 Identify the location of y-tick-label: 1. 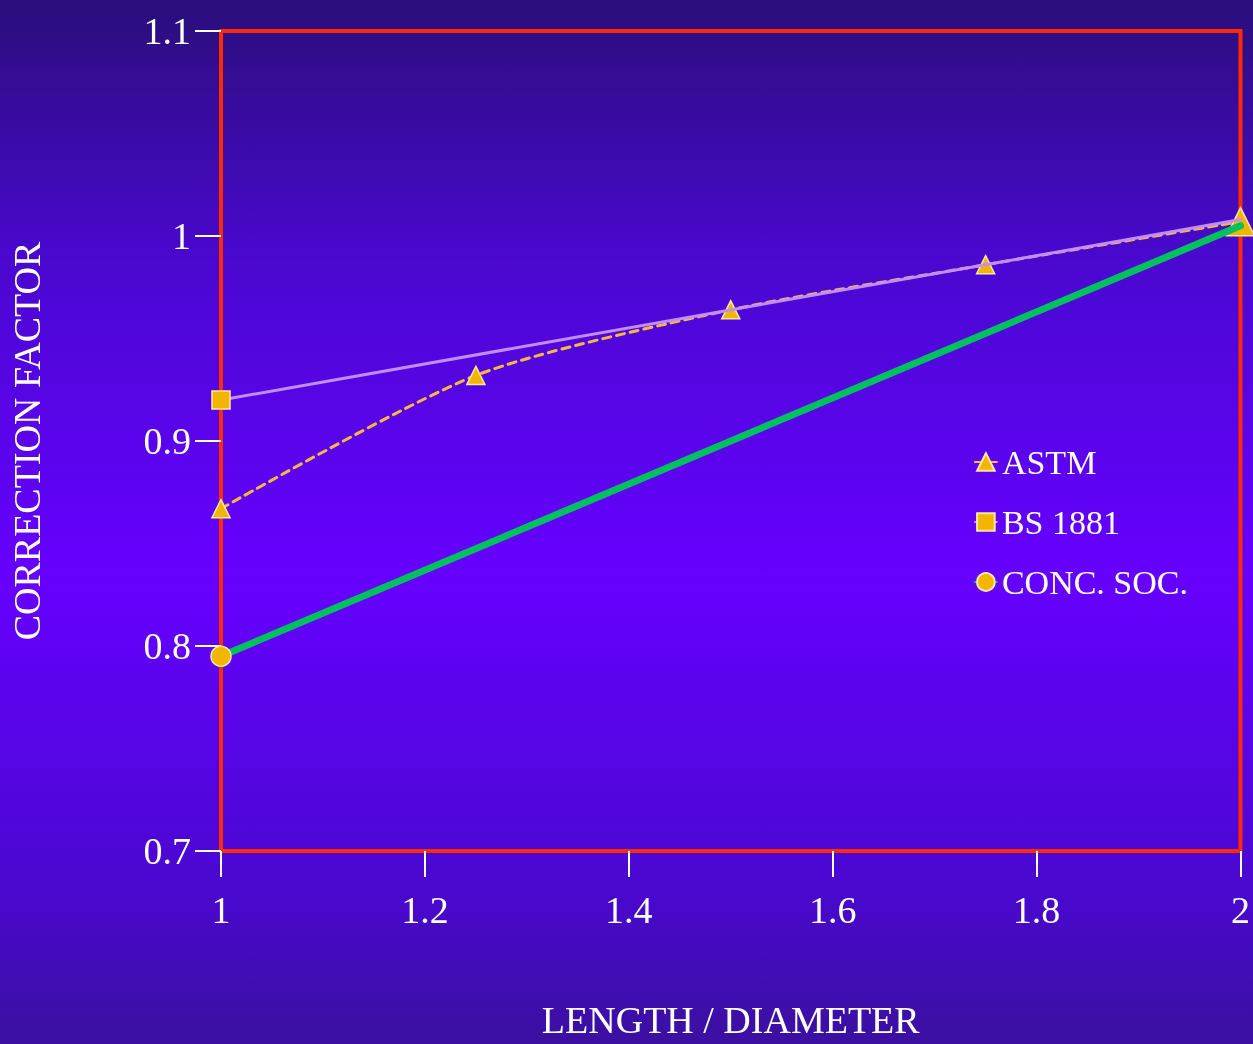
(181, 236).